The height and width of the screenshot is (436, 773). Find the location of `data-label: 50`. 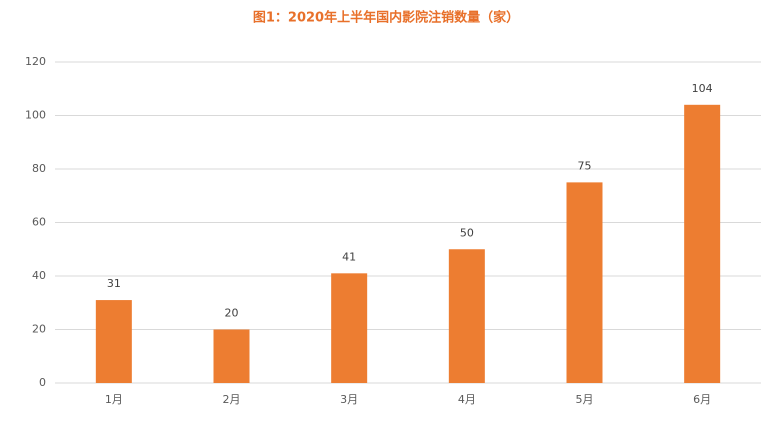

data-label: 50 is located at coordinates (467, 232).